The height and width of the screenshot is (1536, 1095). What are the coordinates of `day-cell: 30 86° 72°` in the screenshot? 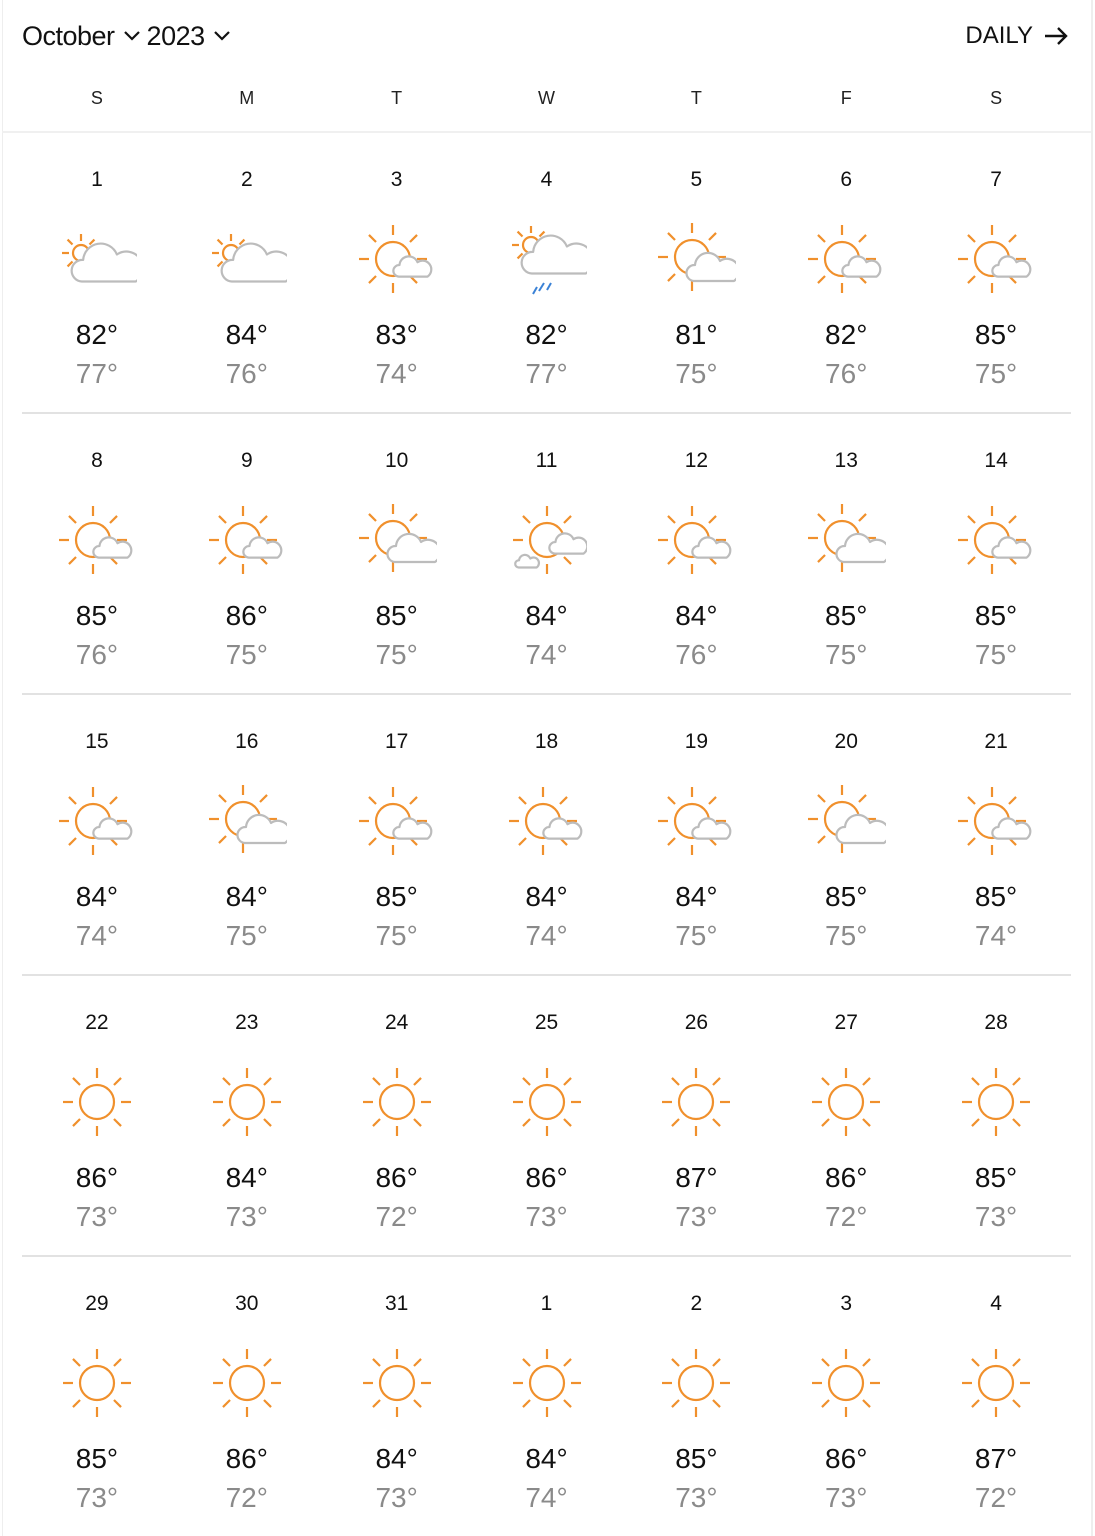 It's located at (247, 1396).